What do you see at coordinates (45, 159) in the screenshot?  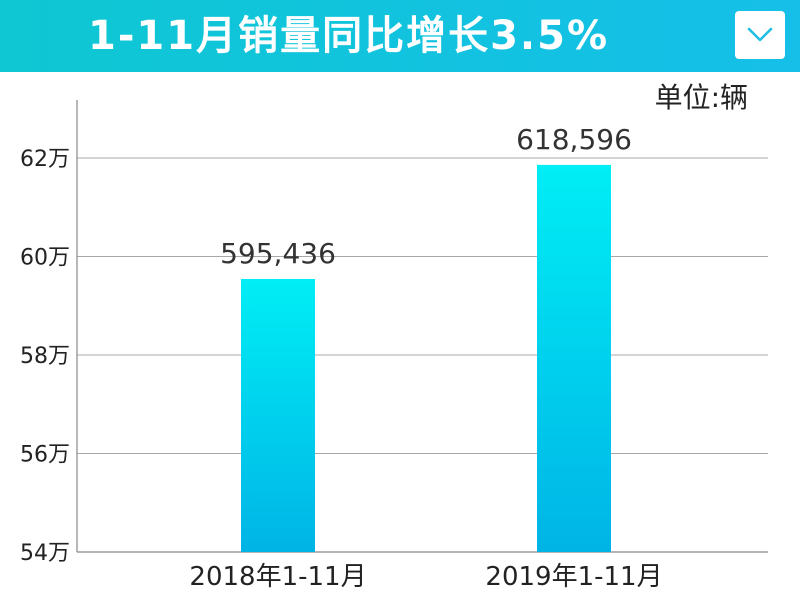 I see `y-tick-label: 62万` at bounding box center [45, 159].